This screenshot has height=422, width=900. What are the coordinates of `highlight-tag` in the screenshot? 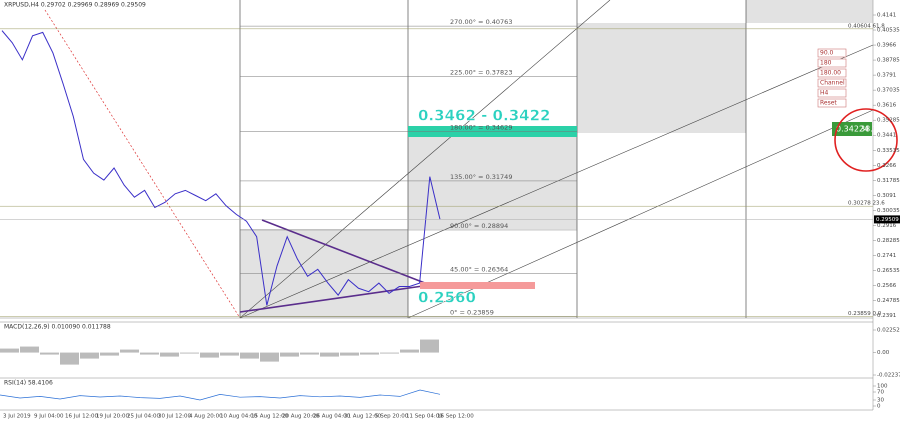 It's located at (852, 129).